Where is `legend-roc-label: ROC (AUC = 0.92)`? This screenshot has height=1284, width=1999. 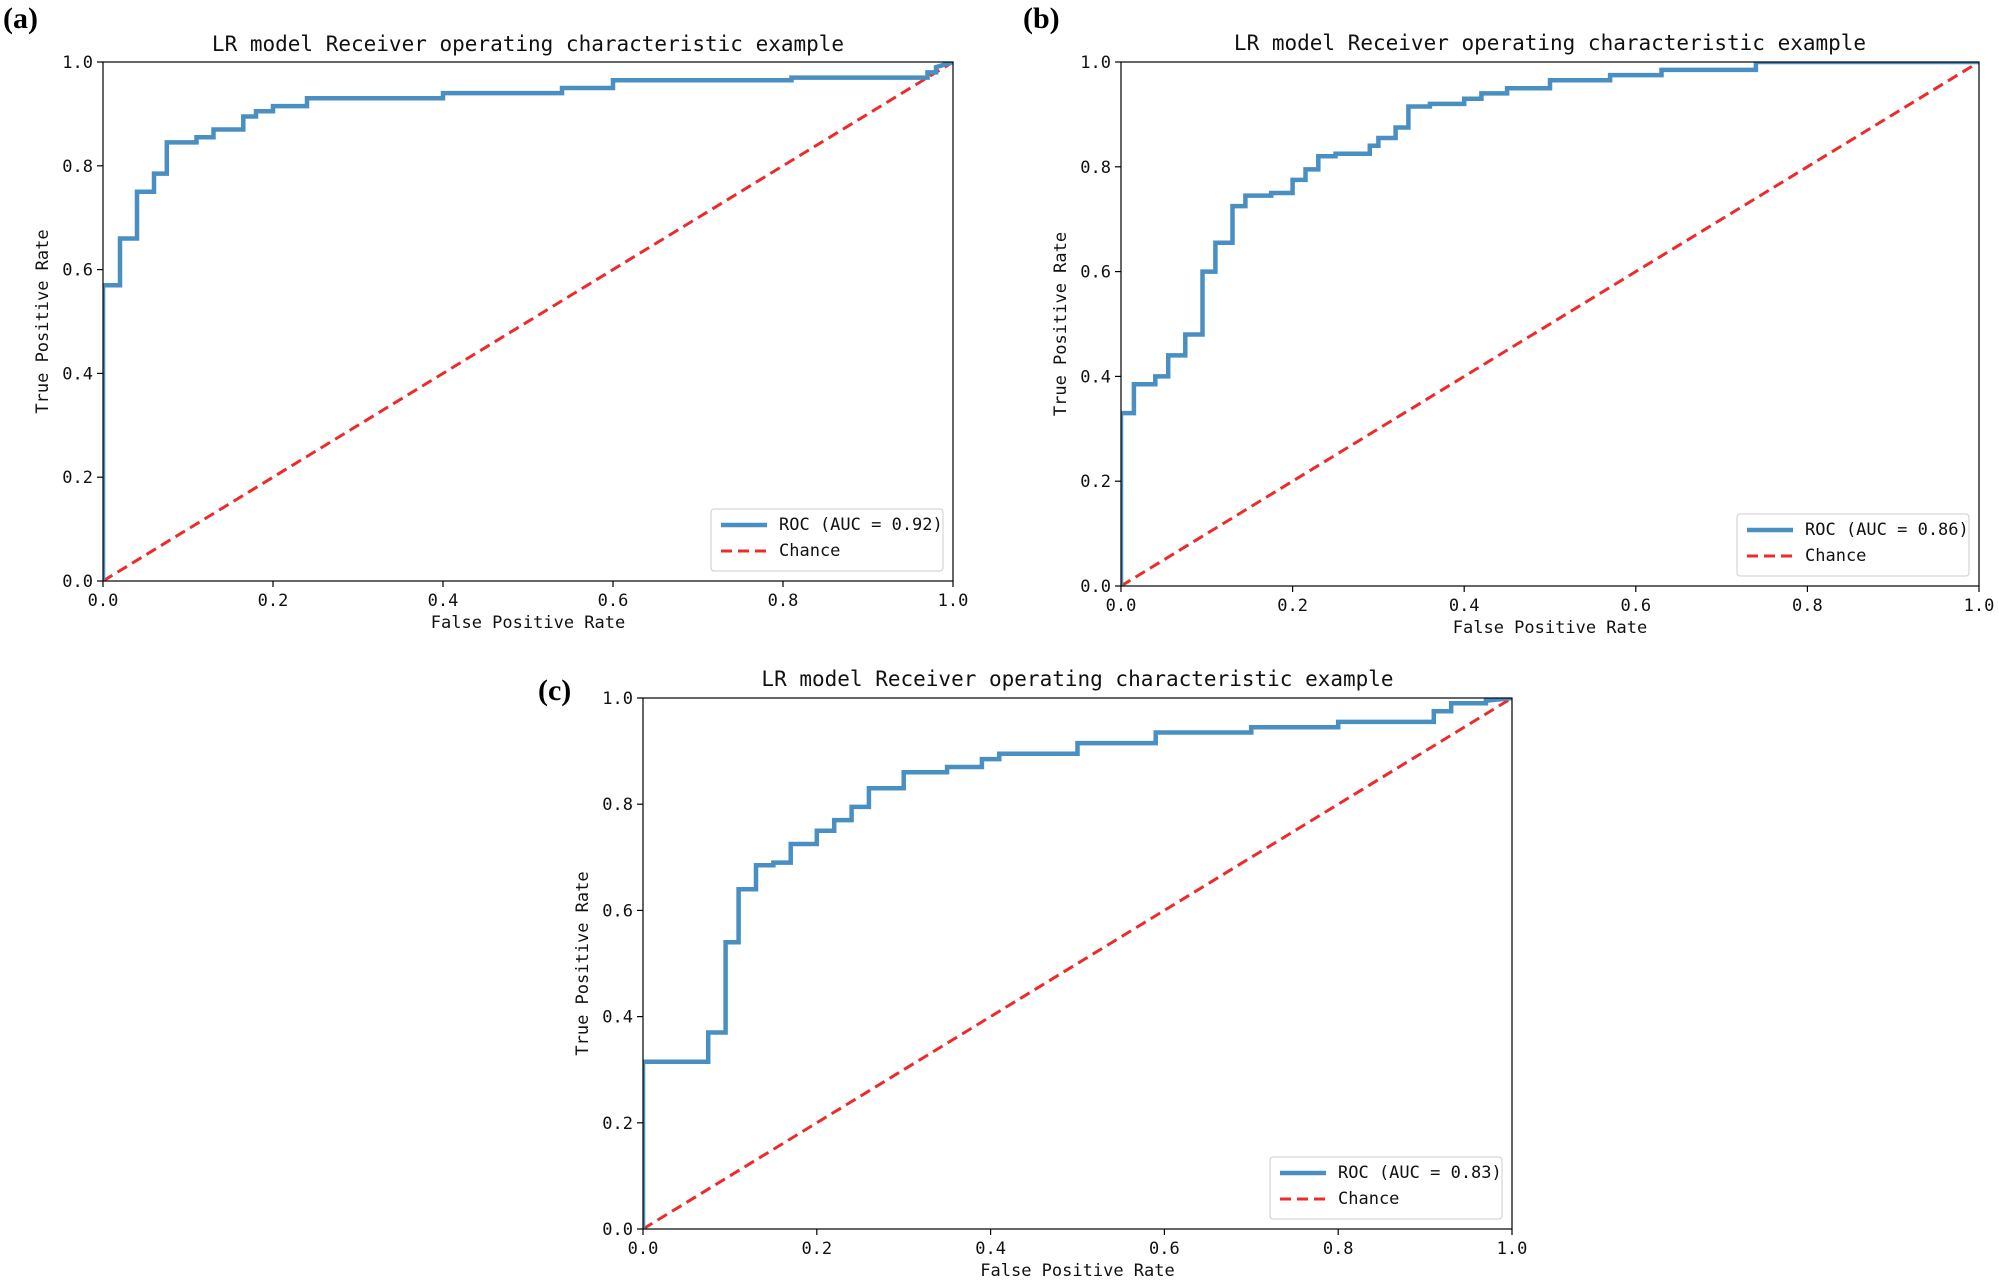
legend-roc-label: ROC (AUC = 0.92) is located at coordinates (861, 525).